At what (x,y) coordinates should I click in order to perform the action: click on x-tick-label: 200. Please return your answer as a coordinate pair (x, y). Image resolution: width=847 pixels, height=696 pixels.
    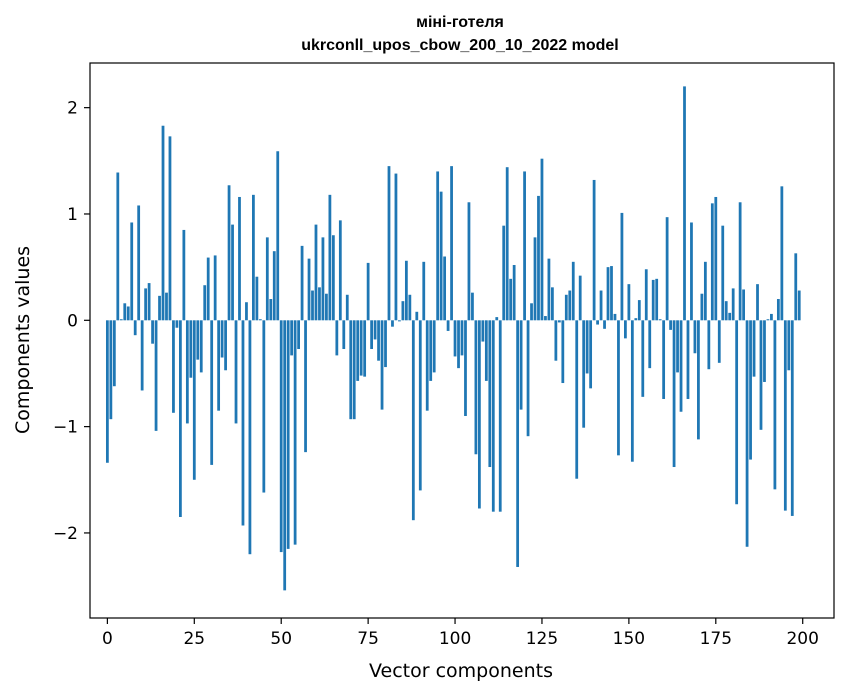
    Looking at the image, I should click on (802, 639).